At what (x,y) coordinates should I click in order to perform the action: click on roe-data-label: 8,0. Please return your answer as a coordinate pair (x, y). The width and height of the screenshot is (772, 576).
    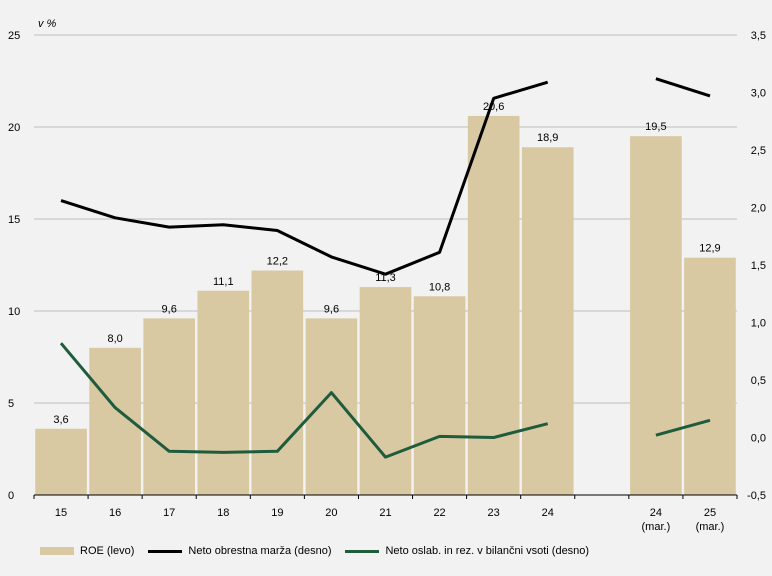
    Looking at the image, I should click on (114, 339).